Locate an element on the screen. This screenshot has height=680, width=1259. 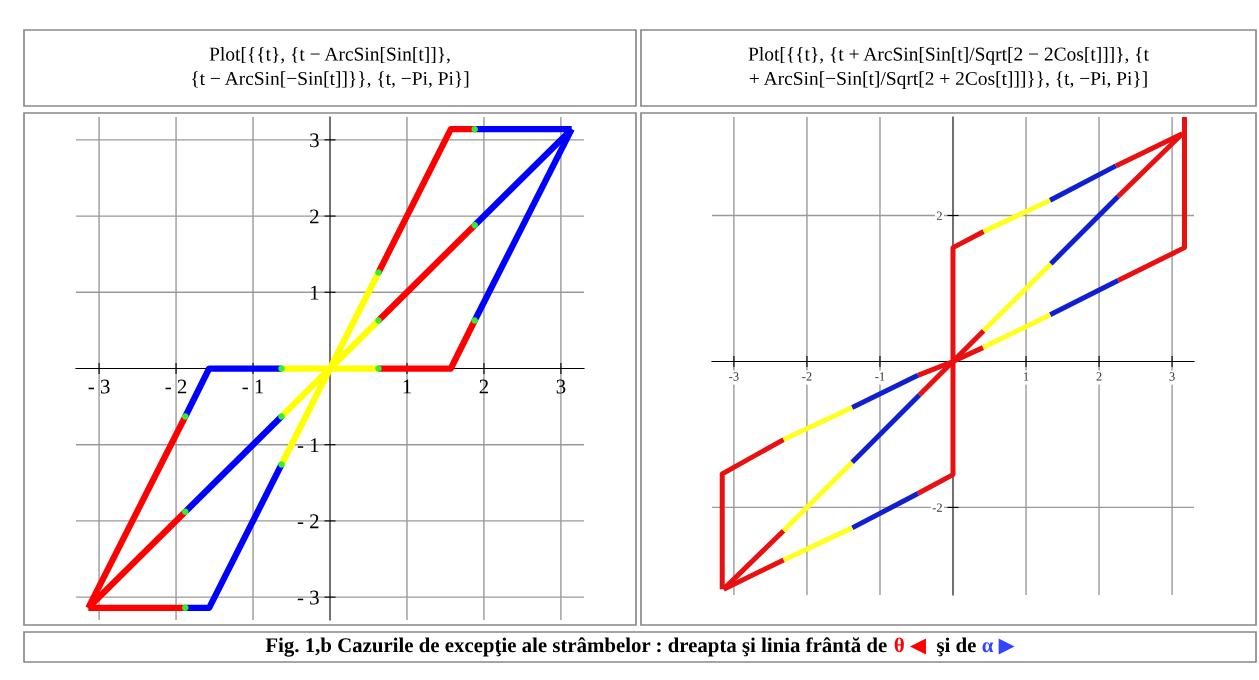
chart-title: Plot[{{t}, {t − ArcSin[Sin[t]]}, {t − ArcSin[−Sin[t]]}}, {t, −Pi, Pi}] is located at coordinates (330, 67).